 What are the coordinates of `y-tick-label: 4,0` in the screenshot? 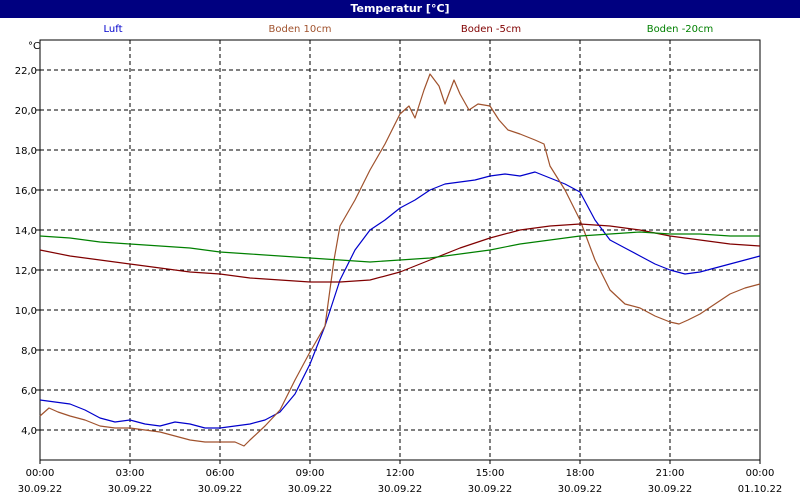 It's located at (29, 431).